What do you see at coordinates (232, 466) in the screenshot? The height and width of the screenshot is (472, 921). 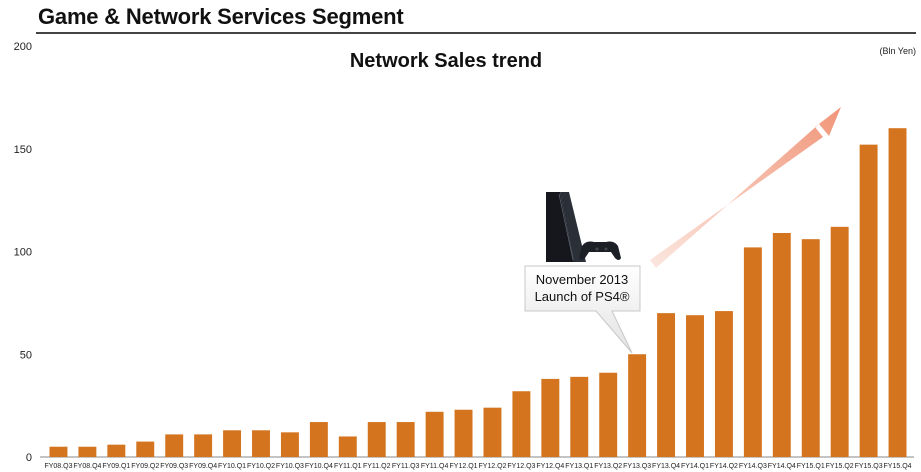 I see `x-tick-label: FY10.Q1` at bounding box center [232, 466].